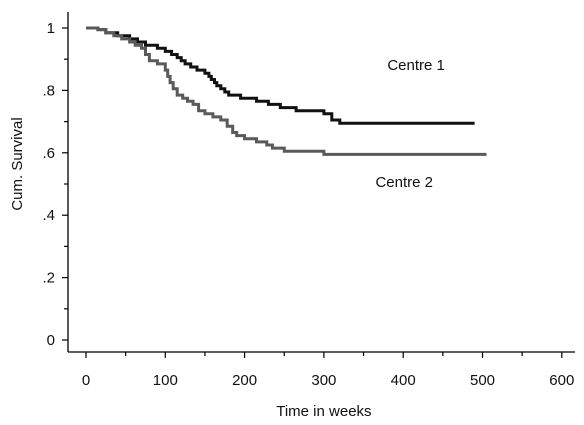  What do you see at coordinates (323, 411) in the screenshot?
I see `x-axis-title: Time in weeks` at bounding box center [323, 411].